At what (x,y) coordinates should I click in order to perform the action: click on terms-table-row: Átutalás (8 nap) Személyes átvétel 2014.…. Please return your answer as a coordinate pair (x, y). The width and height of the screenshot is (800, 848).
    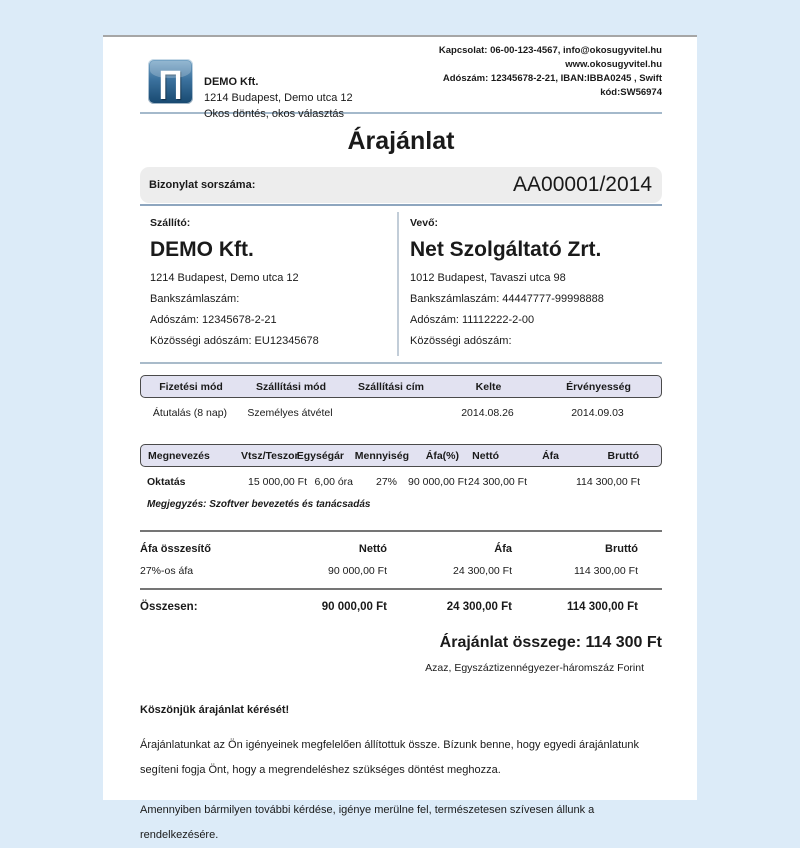
    Looking at the image, I should click on (401, 413).